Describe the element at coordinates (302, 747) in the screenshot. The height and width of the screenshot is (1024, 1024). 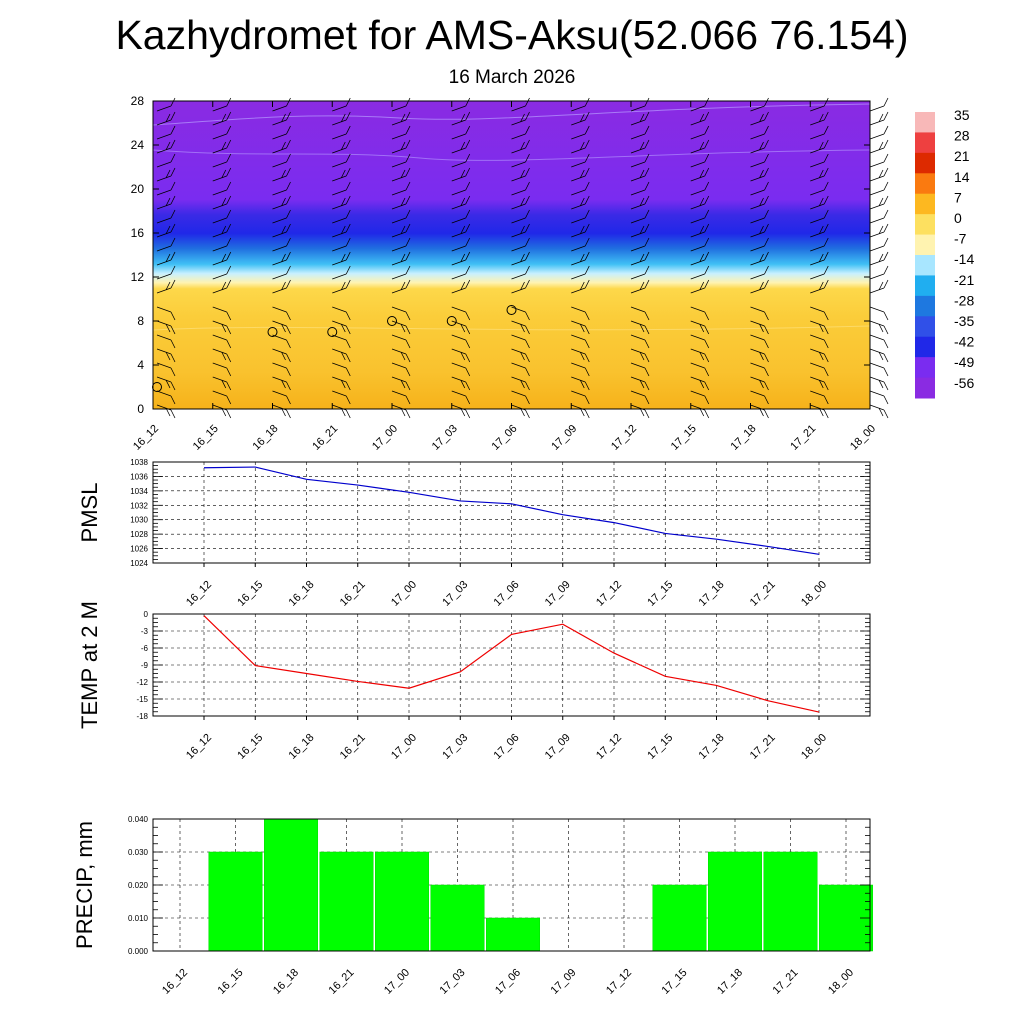
I see `x-tick-label: 16_18` at that location.